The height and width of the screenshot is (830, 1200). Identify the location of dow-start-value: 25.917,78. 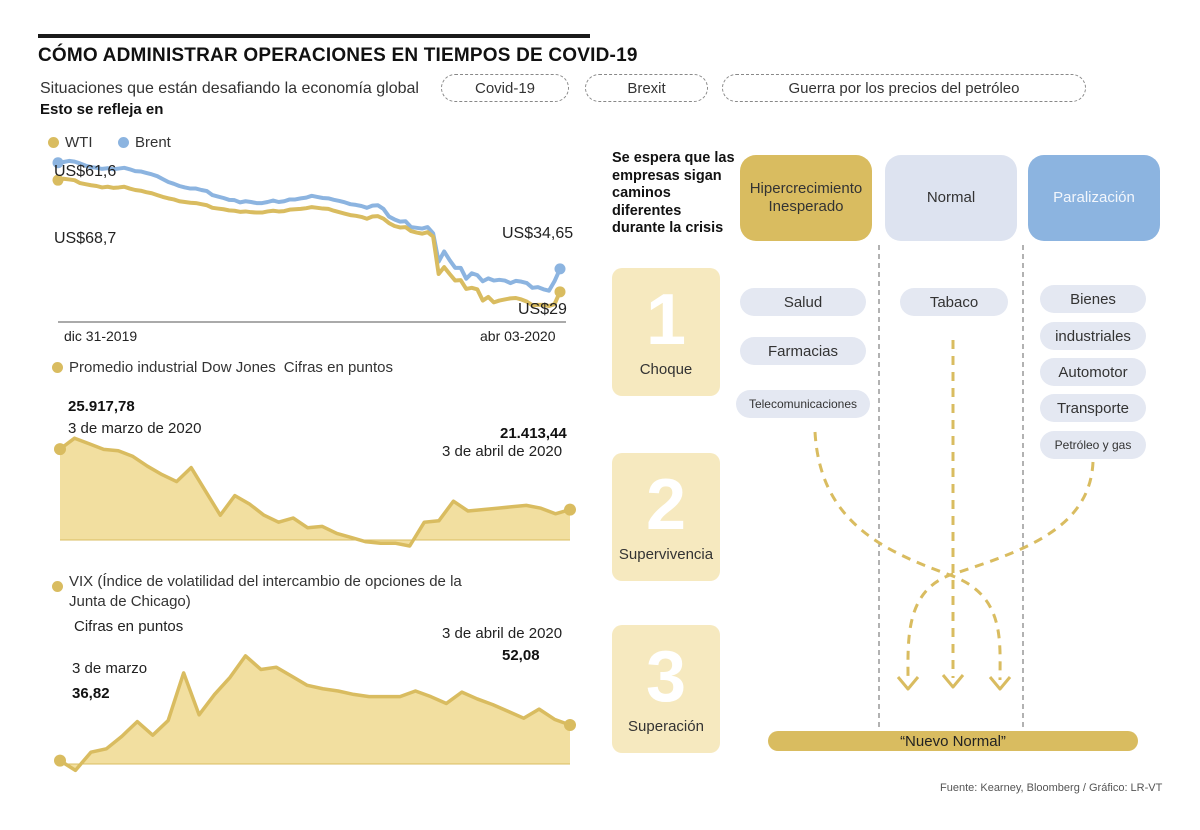
(101, 406).